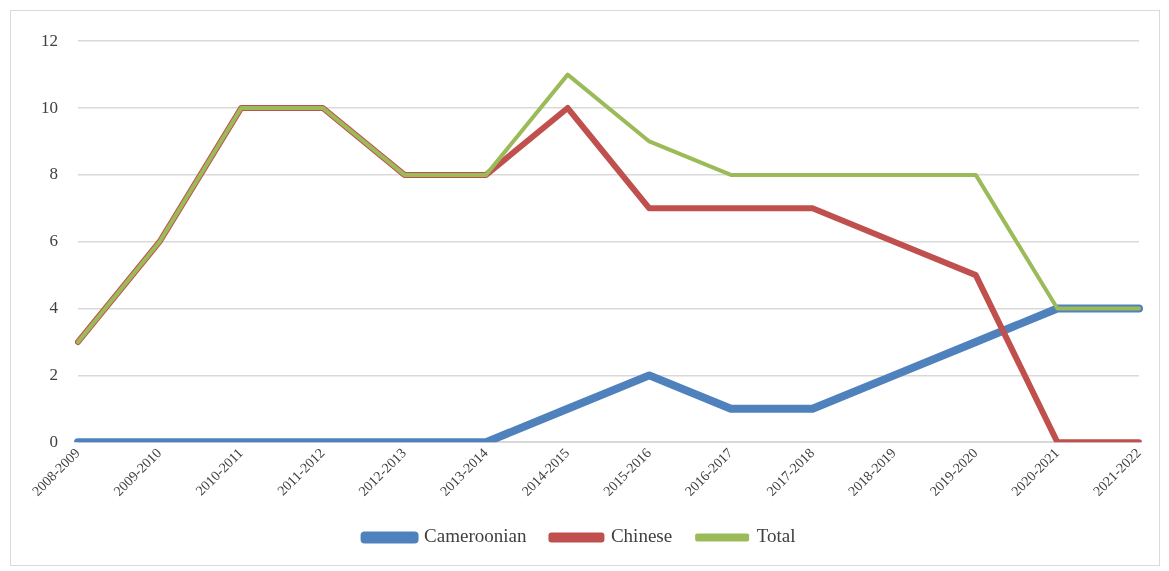 The width and height of the screenshot is (1169, 571). What do you see at coordinates (53, 374) in the screenshot?
I see `y-tick-label: 2` at bounding box center [53, 374].